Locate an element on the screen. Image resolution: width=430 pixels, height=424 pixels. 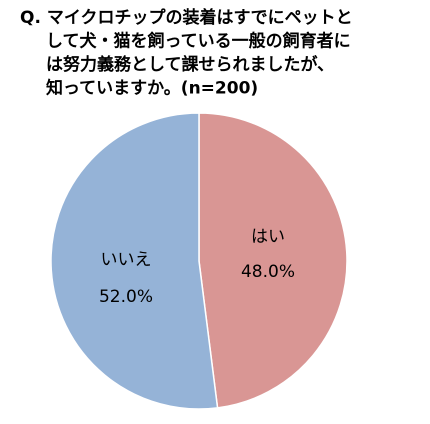
value-label: 48.0% is located at coordinates (268, 272).